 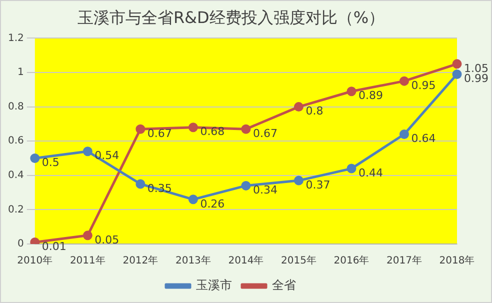 I want to click on data-label: 0.68, so click(x=212, y=131).